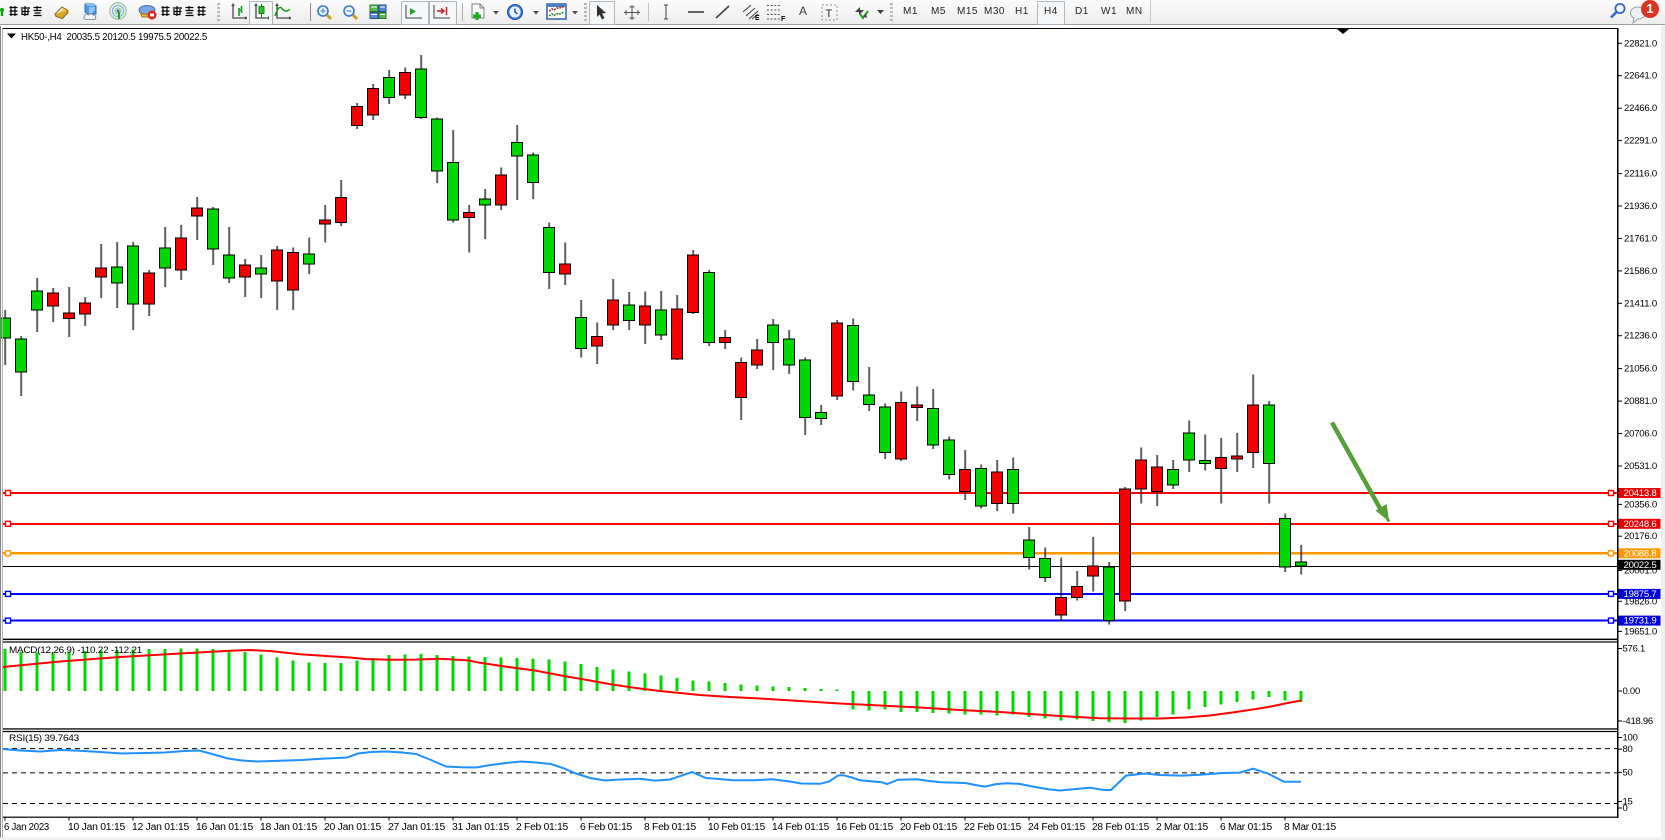 This screenshot has width=1665, height=840. Describe the element at coordinates (1057, 827) in the screenshot. I see `svg-text: 24 Feb 01:15` at that location.